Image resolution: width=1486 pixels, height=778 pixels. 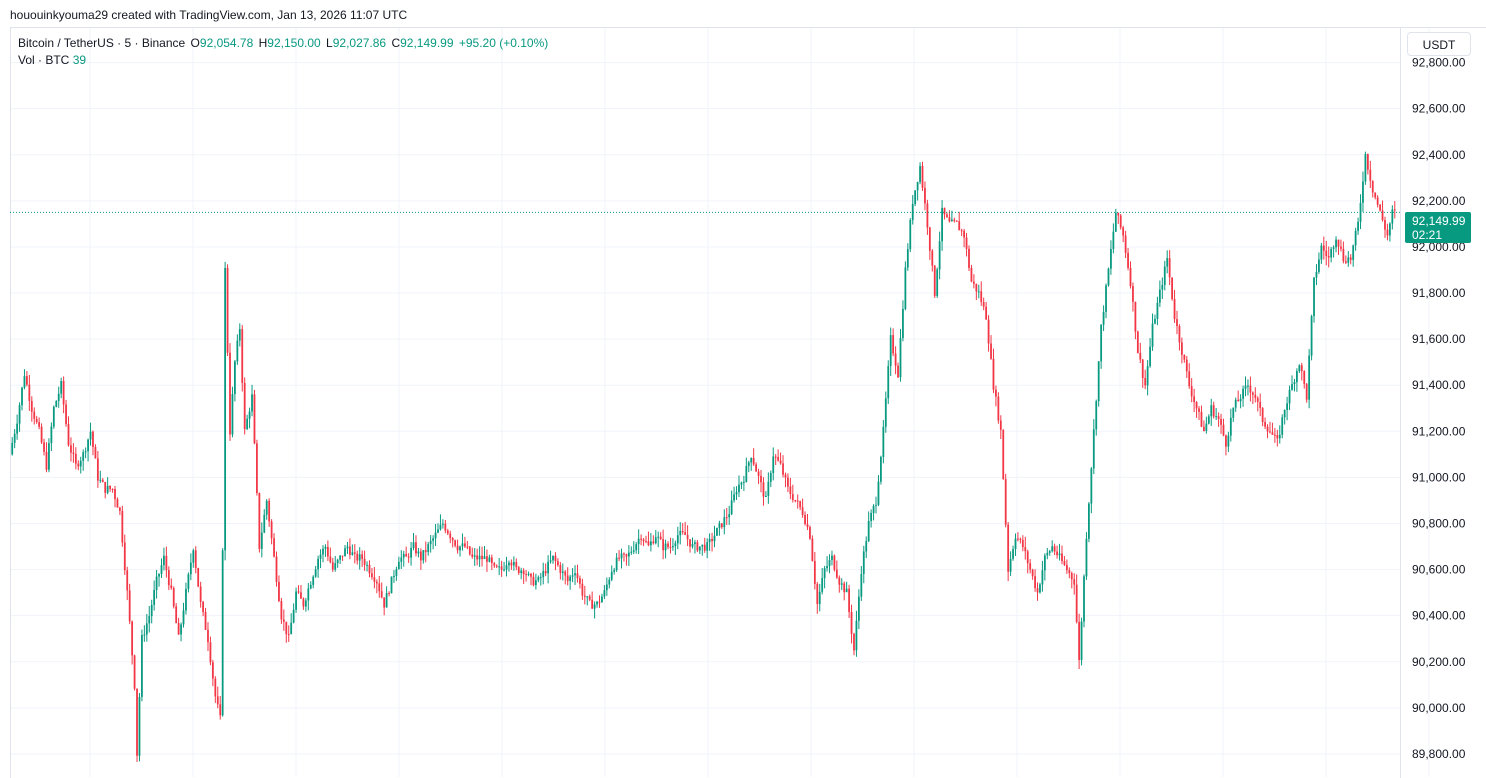 I want to click on change-value: +95.20 (+0.10%), so click(x=503, y=43).